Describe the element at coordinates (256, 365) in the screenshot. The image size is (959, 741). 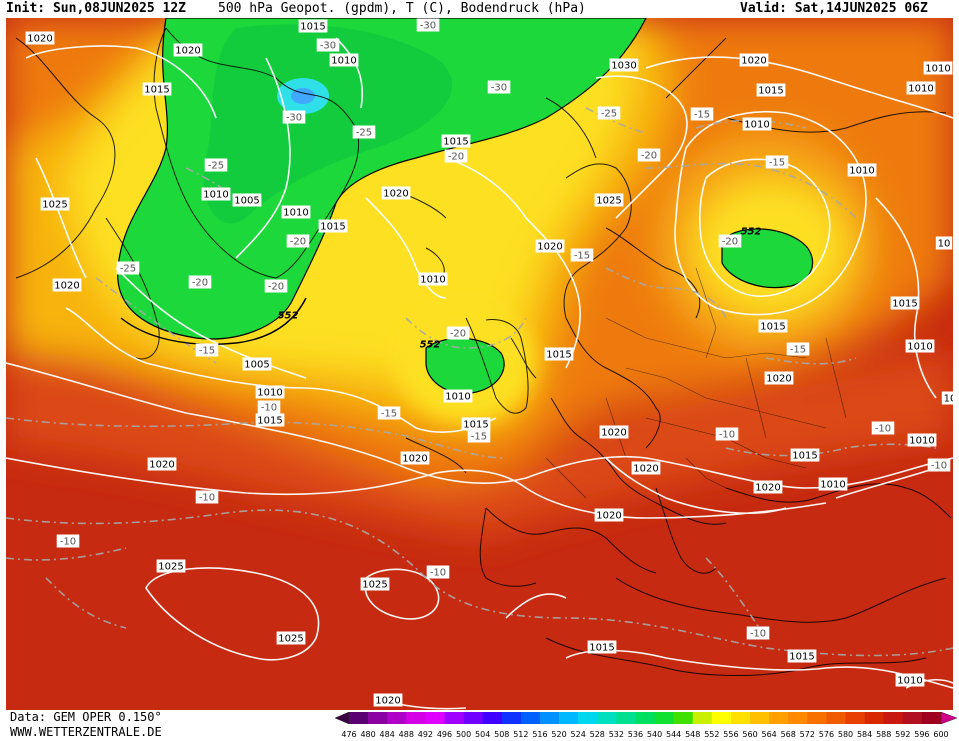
I see `isobar-value: 1005` at that location.